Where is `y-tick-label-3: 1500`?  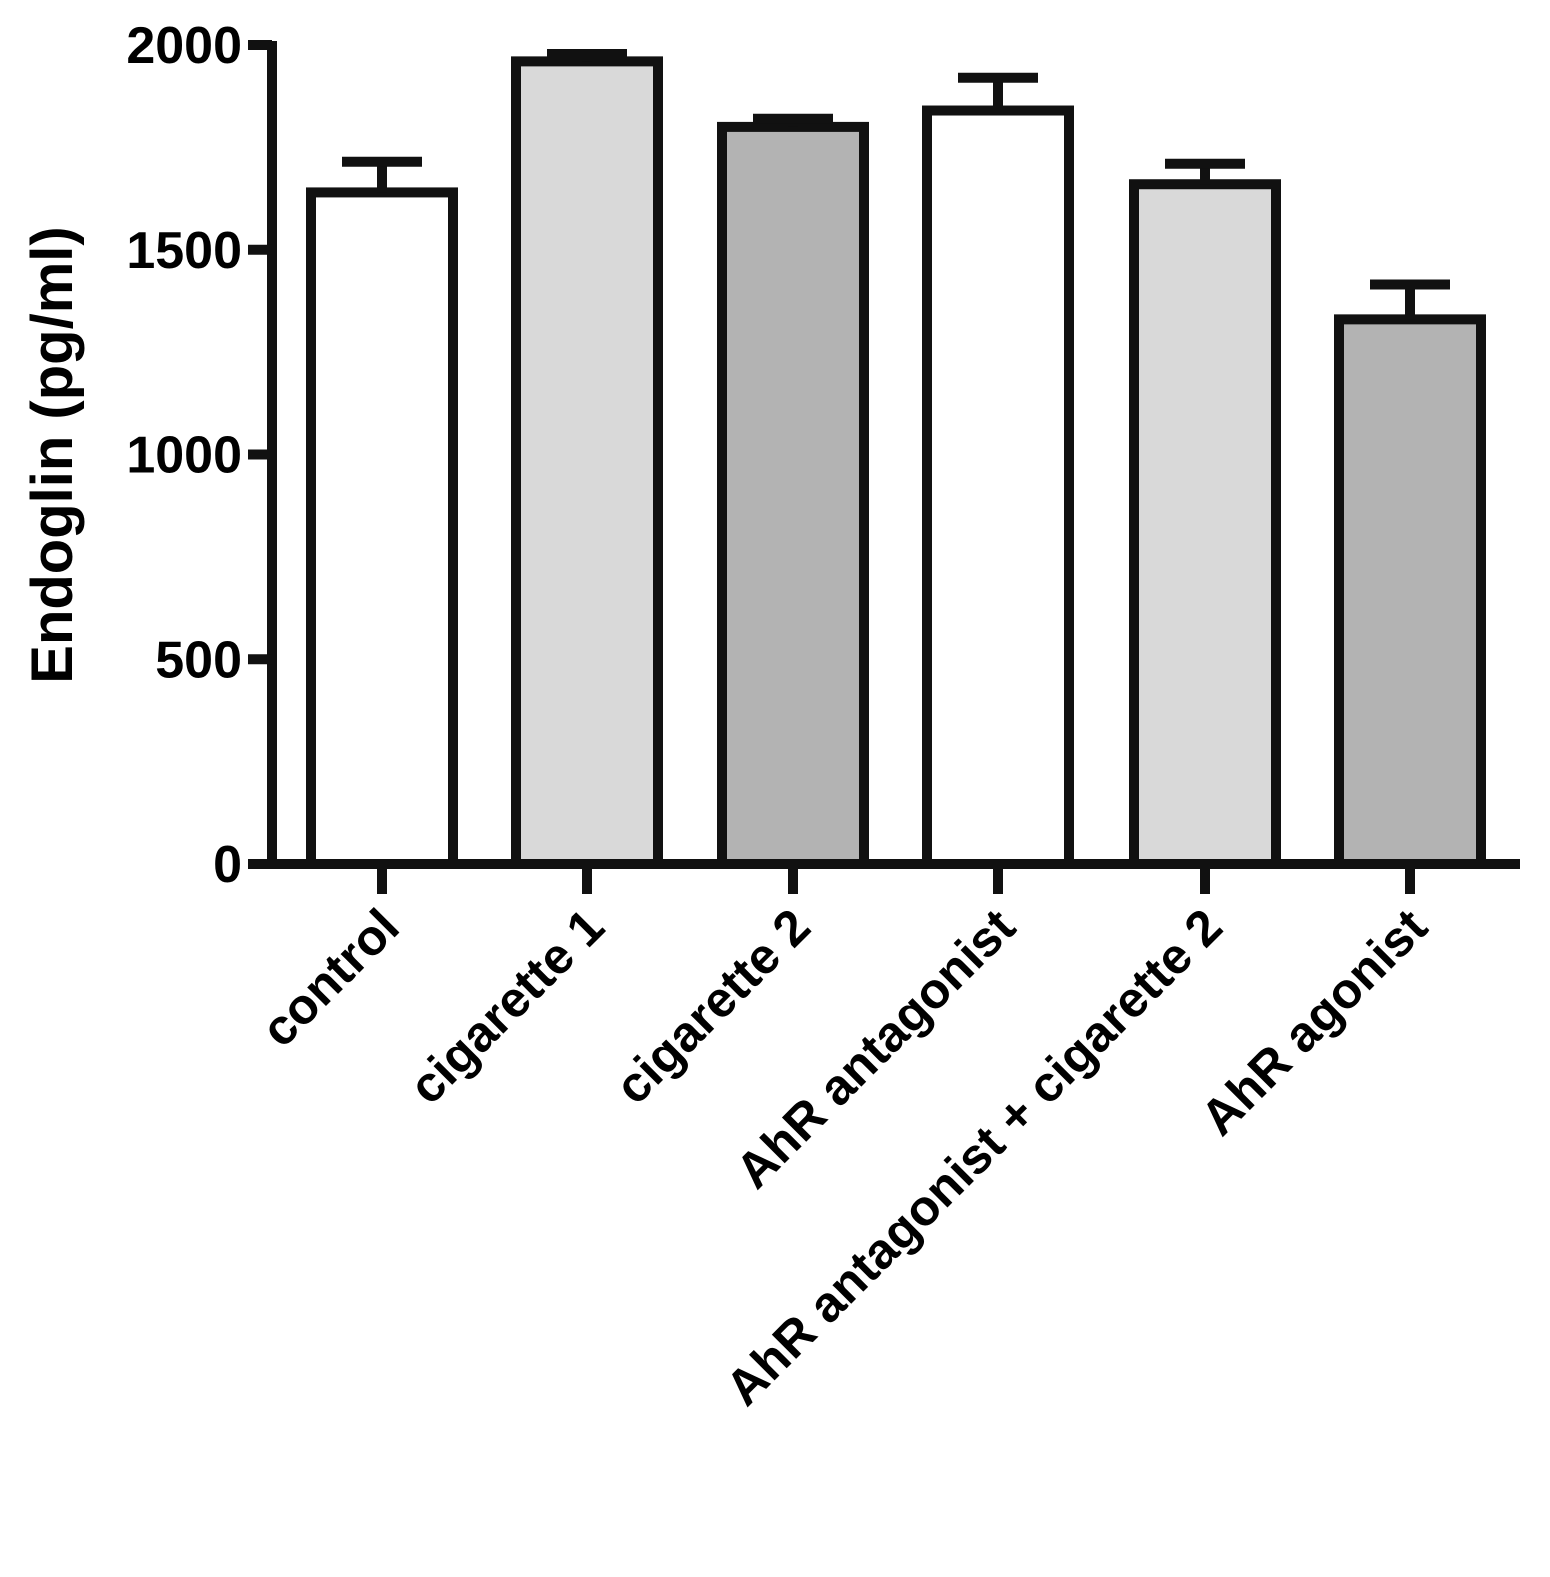
y-tick-label-3: 1500 is located at coordinates (184, 251).